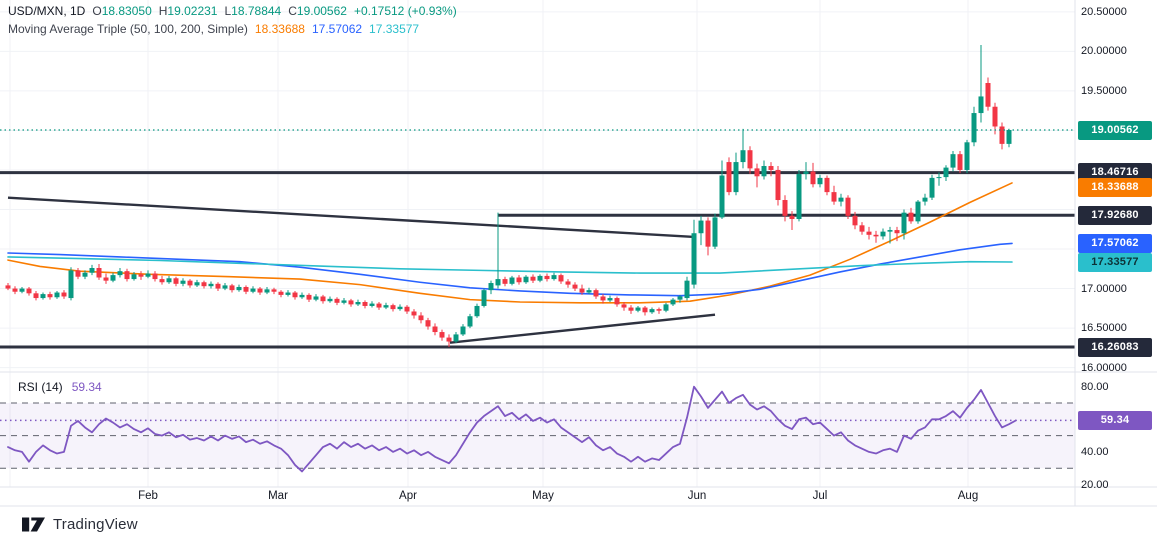 Image resolution: width=1157 pixels, height=550 pixels. I want to click on axis-price-badge: 17.33577, so click(1115, 262).